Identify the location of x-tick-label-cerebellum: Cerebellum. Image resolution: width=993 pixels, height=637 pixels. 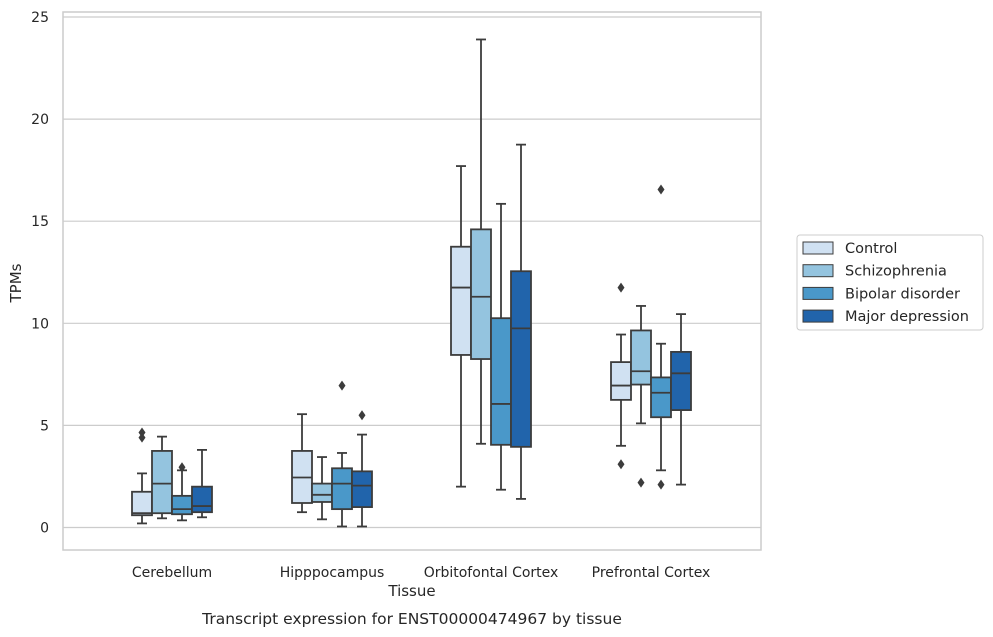
(172, 573).